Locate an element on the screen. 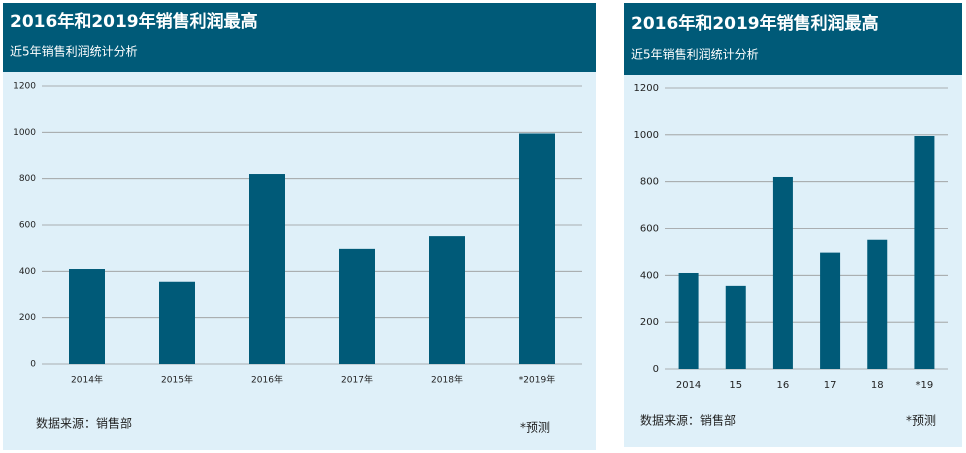 This screenshot has height=453, width=966. x-tick-label: 2015年 is located at coordinates (177, 380).